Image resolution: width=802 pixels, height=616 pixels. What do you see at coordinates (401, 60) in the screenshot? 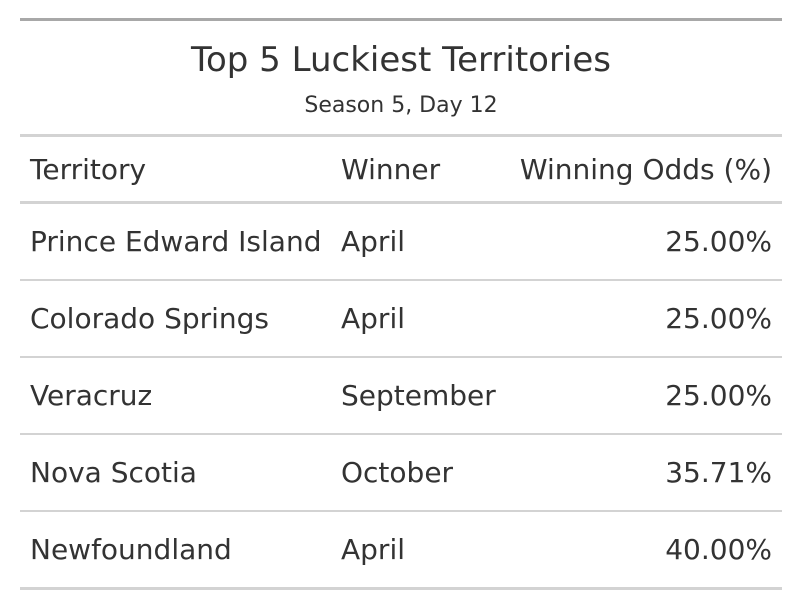
I see `table-title: Top 5 Luckiest Territories` at bounding box center [401, 60].